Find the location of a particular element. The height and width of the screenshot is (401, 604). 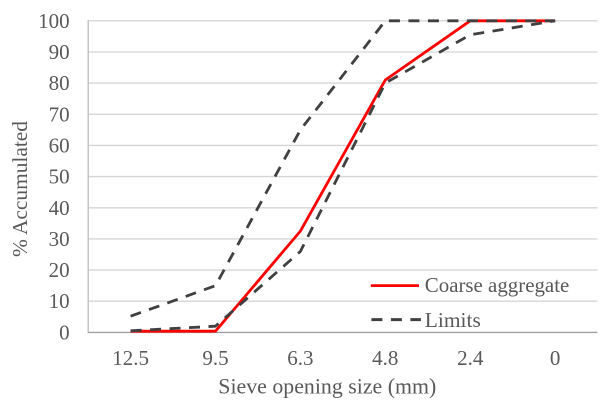

svg-text: 90 is located at coordinates (59, 52).